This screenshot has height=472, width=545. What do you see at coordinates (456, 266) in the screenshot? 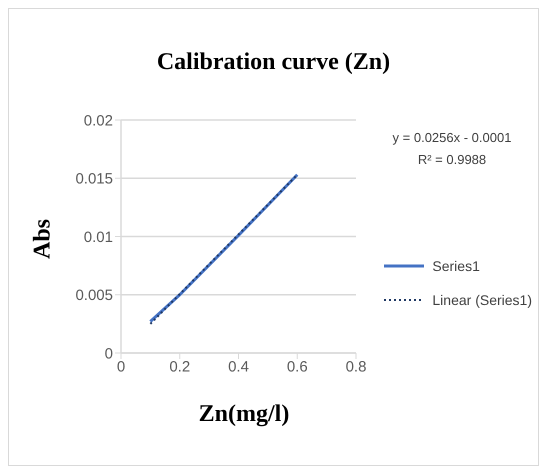
I see `legend-label: Series1` at bounding box center [456, 266].